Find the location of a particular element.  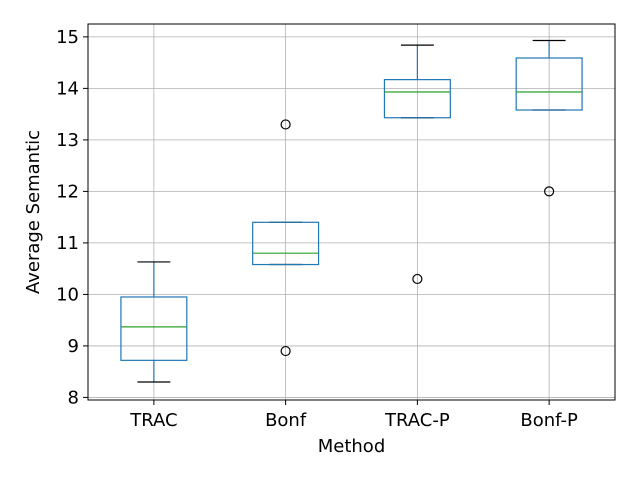

box-bonf-p is located at coordinates (549, 118).